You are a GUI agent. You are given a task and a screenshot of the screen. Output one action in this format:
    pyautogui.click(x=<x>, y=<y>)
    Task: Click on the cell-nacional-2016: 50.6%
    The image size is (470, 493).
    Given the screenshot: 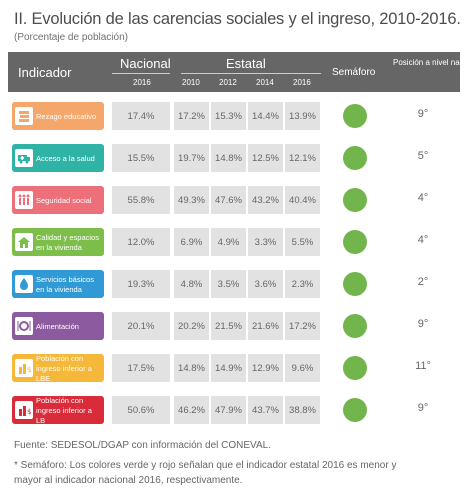 What is the action you would take?
    pyautogui.click(x=141, y=410)
    